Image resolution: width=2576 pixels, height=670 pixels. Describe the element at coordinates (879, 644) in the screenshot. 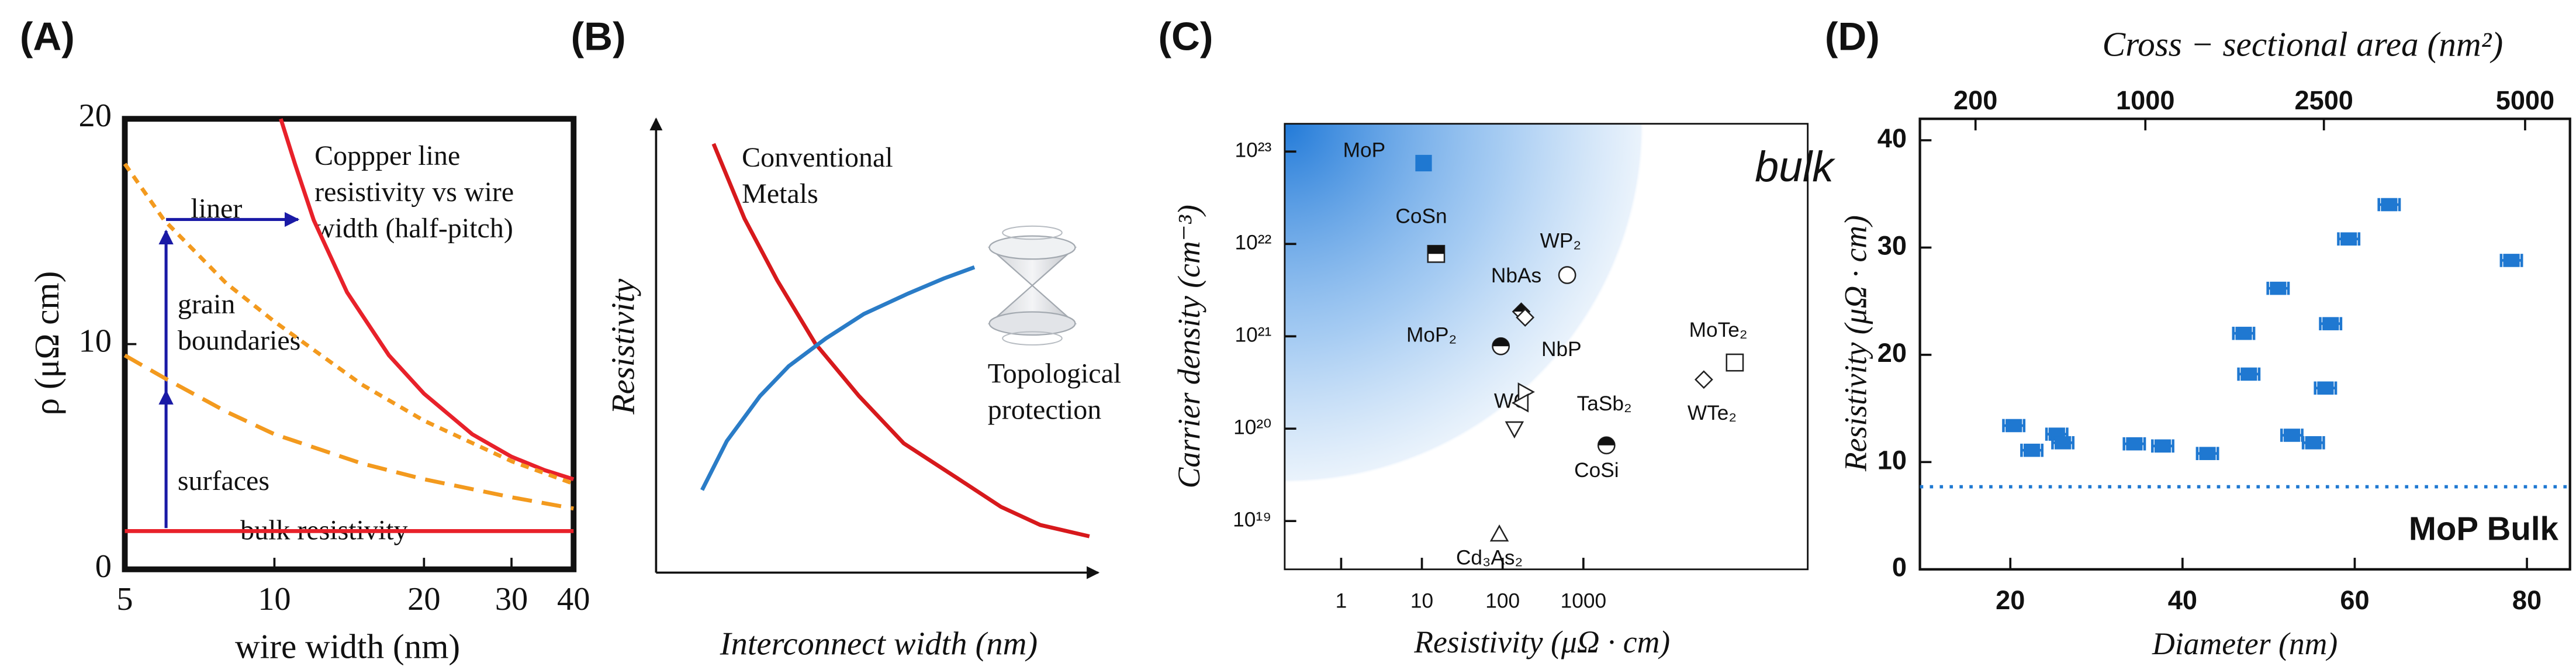

I see `x-axis-label: Interconnect width (nm)` at that location.